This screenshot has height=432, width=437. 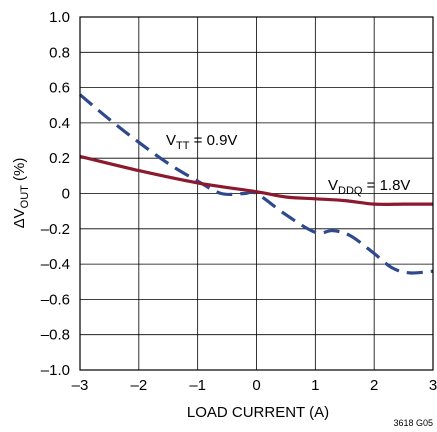 I want to click on y-tick-label: 0.2, so click(x=59, y=158).